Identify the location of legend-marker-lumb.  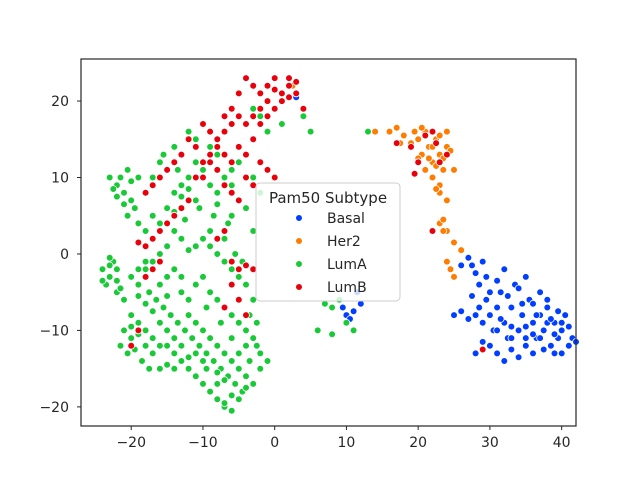
(299, 287).